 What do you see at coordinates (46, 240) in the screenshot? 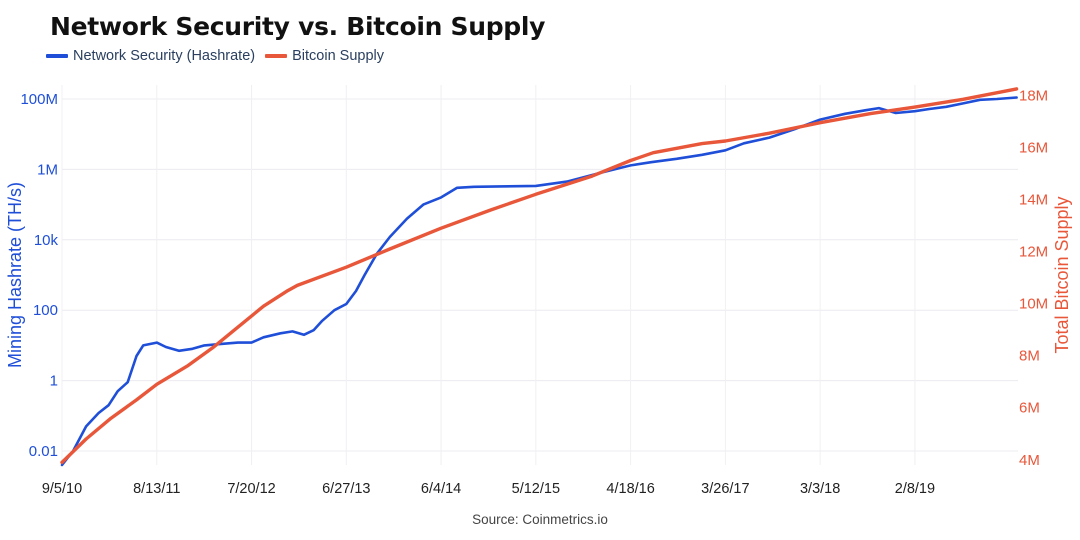
I see `y-left-tick-label: 10k` at bounding box center [46, 240].